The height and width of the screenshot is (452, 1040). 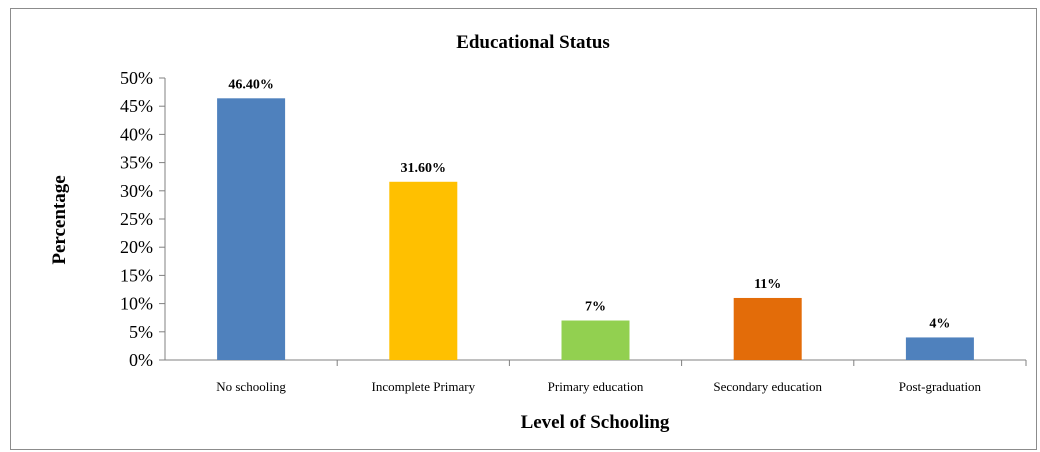 What do you see at coordinates (424, 168) in the screenshot?
I see `data-label: 31.60%` at bounding box center [424, 168].